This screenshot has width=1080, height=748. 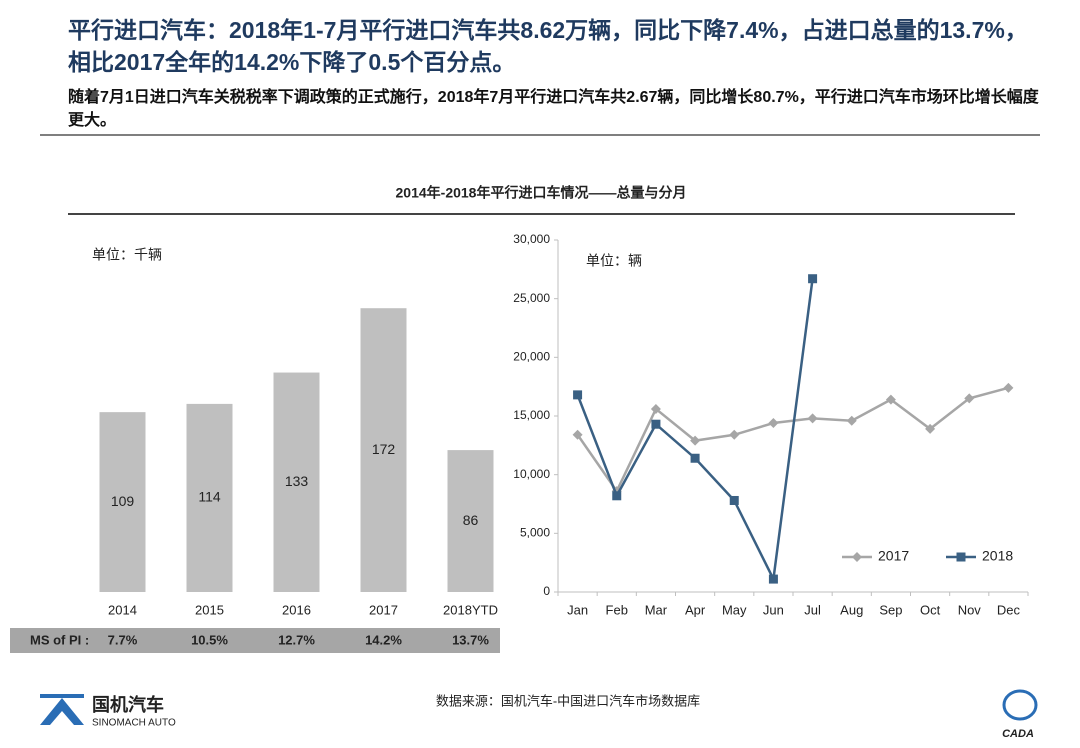 What do you see at coordinates (122, 609) in the screenshot?
I see `x-tick-label: 2014` at bounding box center [122, 609].